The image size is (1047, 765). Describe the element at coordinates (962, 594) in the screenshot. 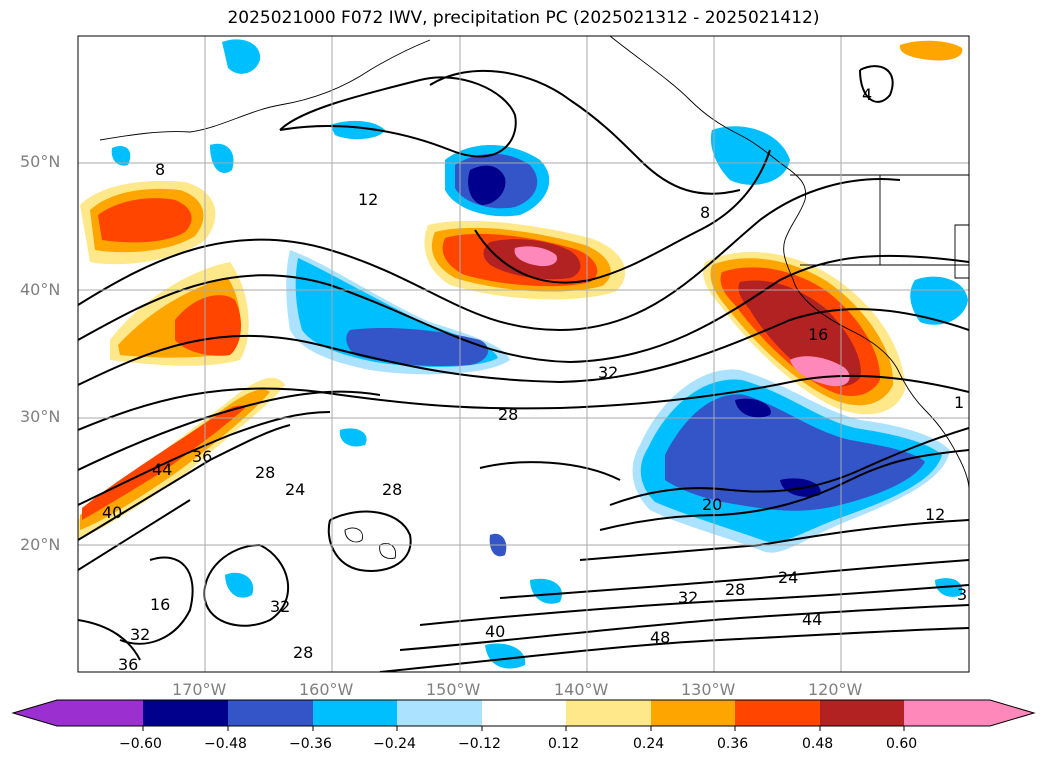

I see `contour-label: 3` at that location.